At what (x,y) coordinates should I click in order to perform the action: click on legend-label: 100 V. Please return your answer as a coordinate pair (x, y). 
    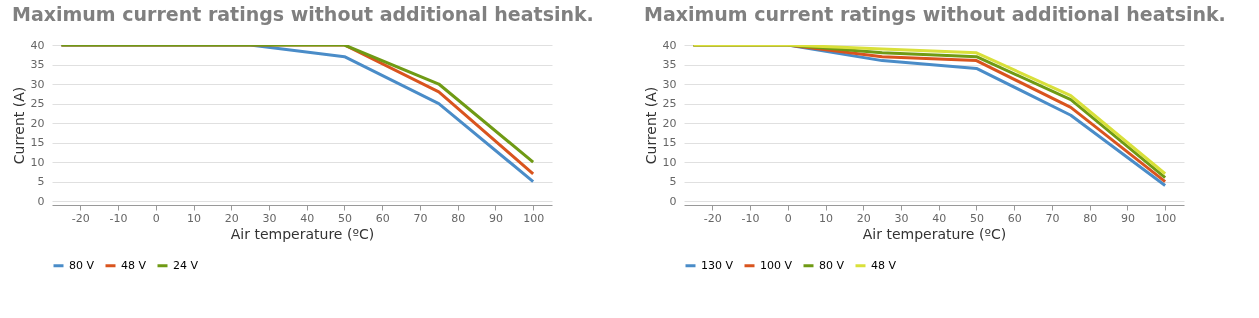
    Looking at the image, I should click on (776, 265).